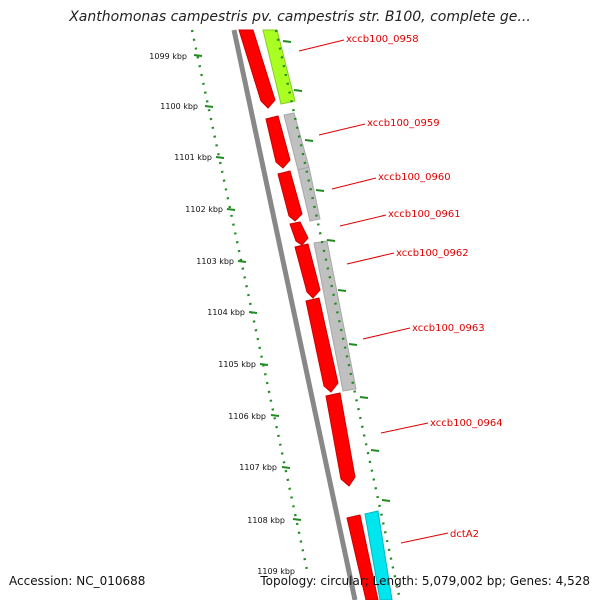 Image resolution: width=600 pixels, height=600 pixels. Describe the element at coordinates (179, 106) in the screenshot. I see `scale-label: 1100 kbp` at that location.